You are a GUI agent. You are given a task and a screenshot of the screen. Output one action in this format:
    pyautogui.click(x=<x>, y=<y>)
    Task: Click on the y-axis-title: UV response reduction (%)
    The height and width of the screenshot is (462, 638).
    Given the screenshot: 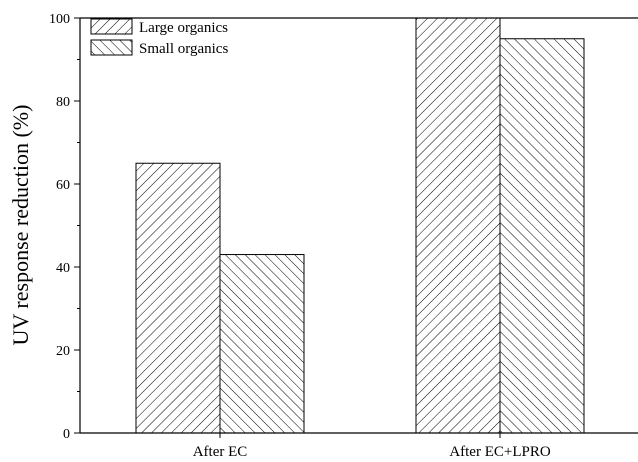 What is the action you would take?
    pyautogui.click(x=20, y=225)
    